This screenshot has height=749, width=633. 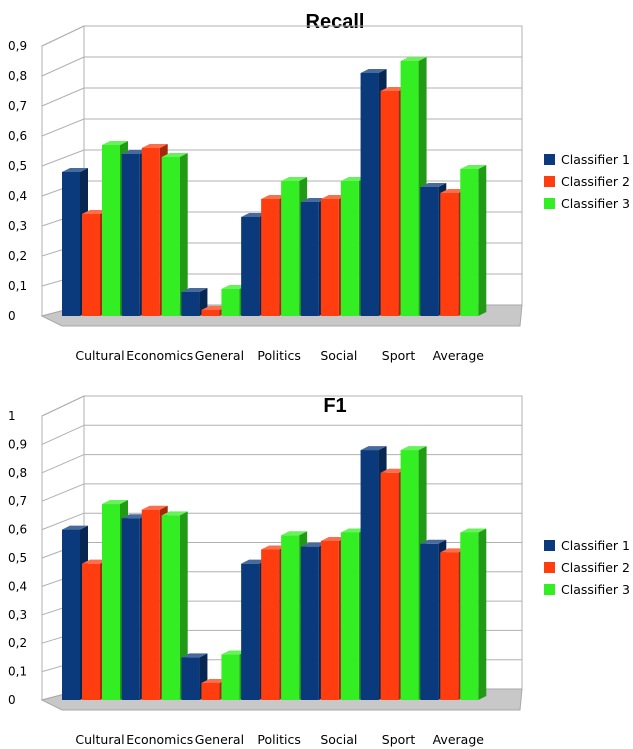 What do you see at coordinates (17, 586) in the screenshot?
I see `f1-y-tick-label: 0,4` at bounding box center [17, 586].